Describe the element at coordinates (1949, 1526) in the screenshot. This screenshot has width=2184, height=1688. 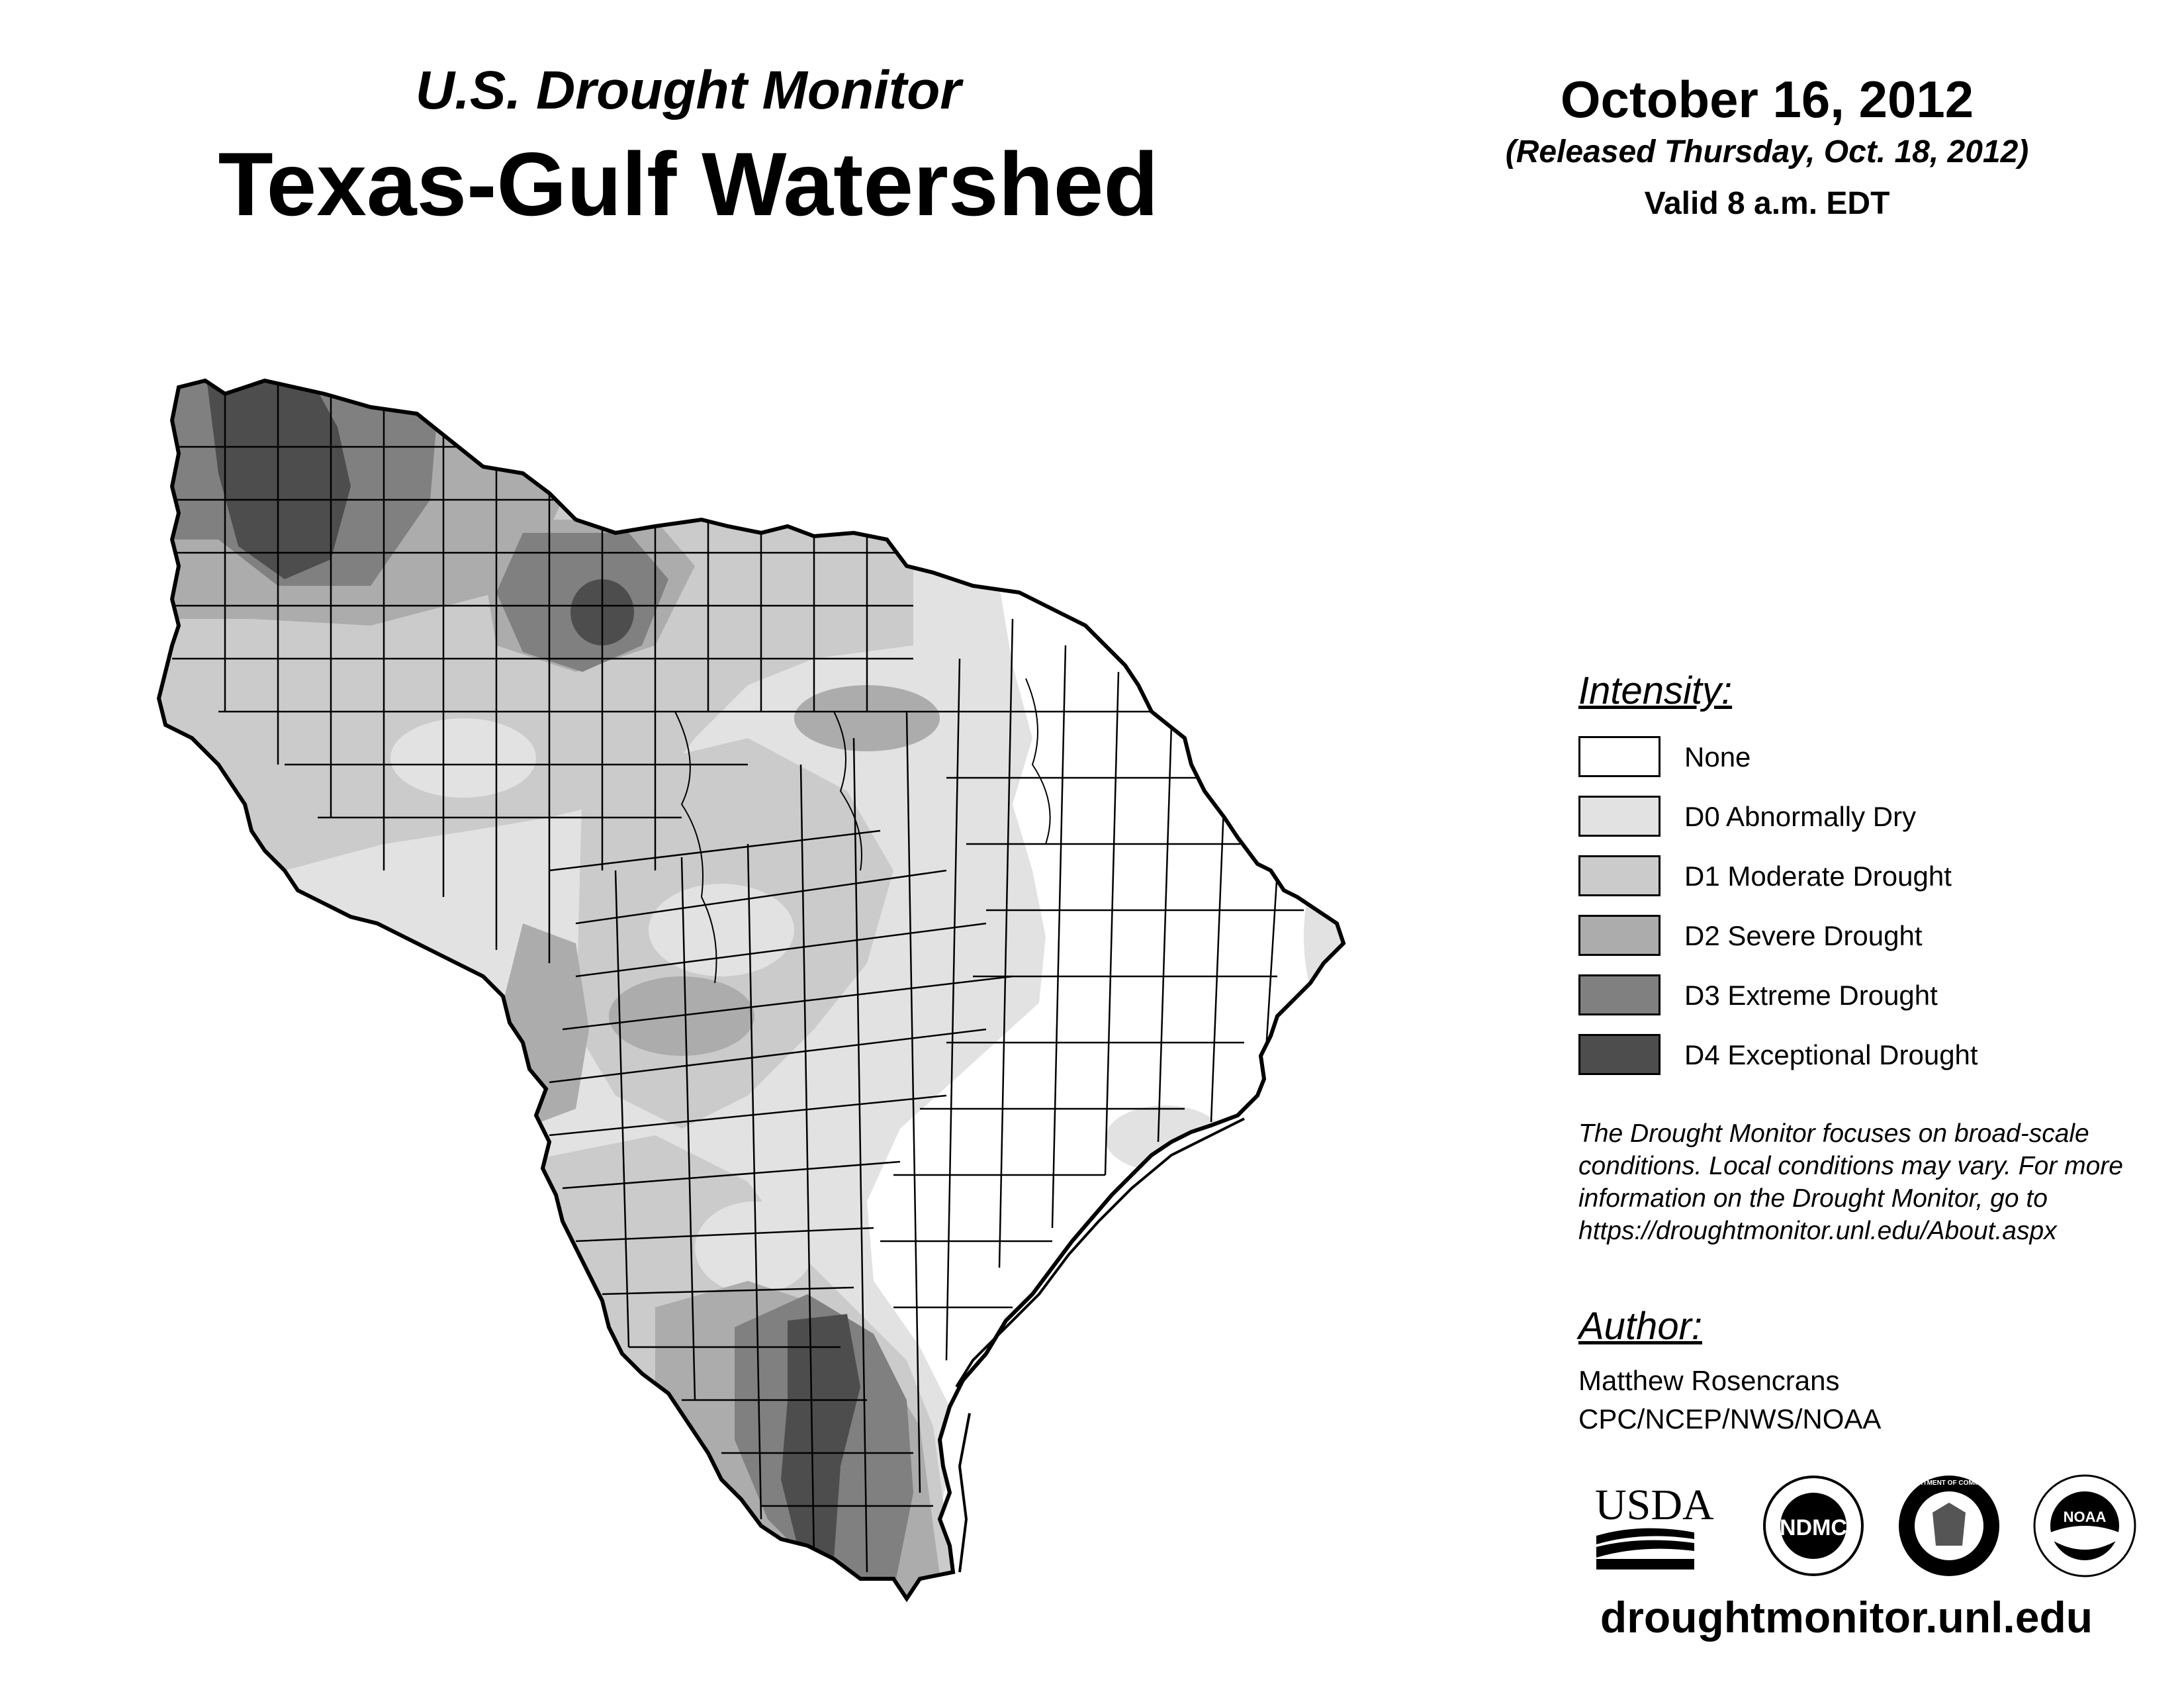
I see `commerce-seal: DEPARTMENT OF COMMERCE` at that location.